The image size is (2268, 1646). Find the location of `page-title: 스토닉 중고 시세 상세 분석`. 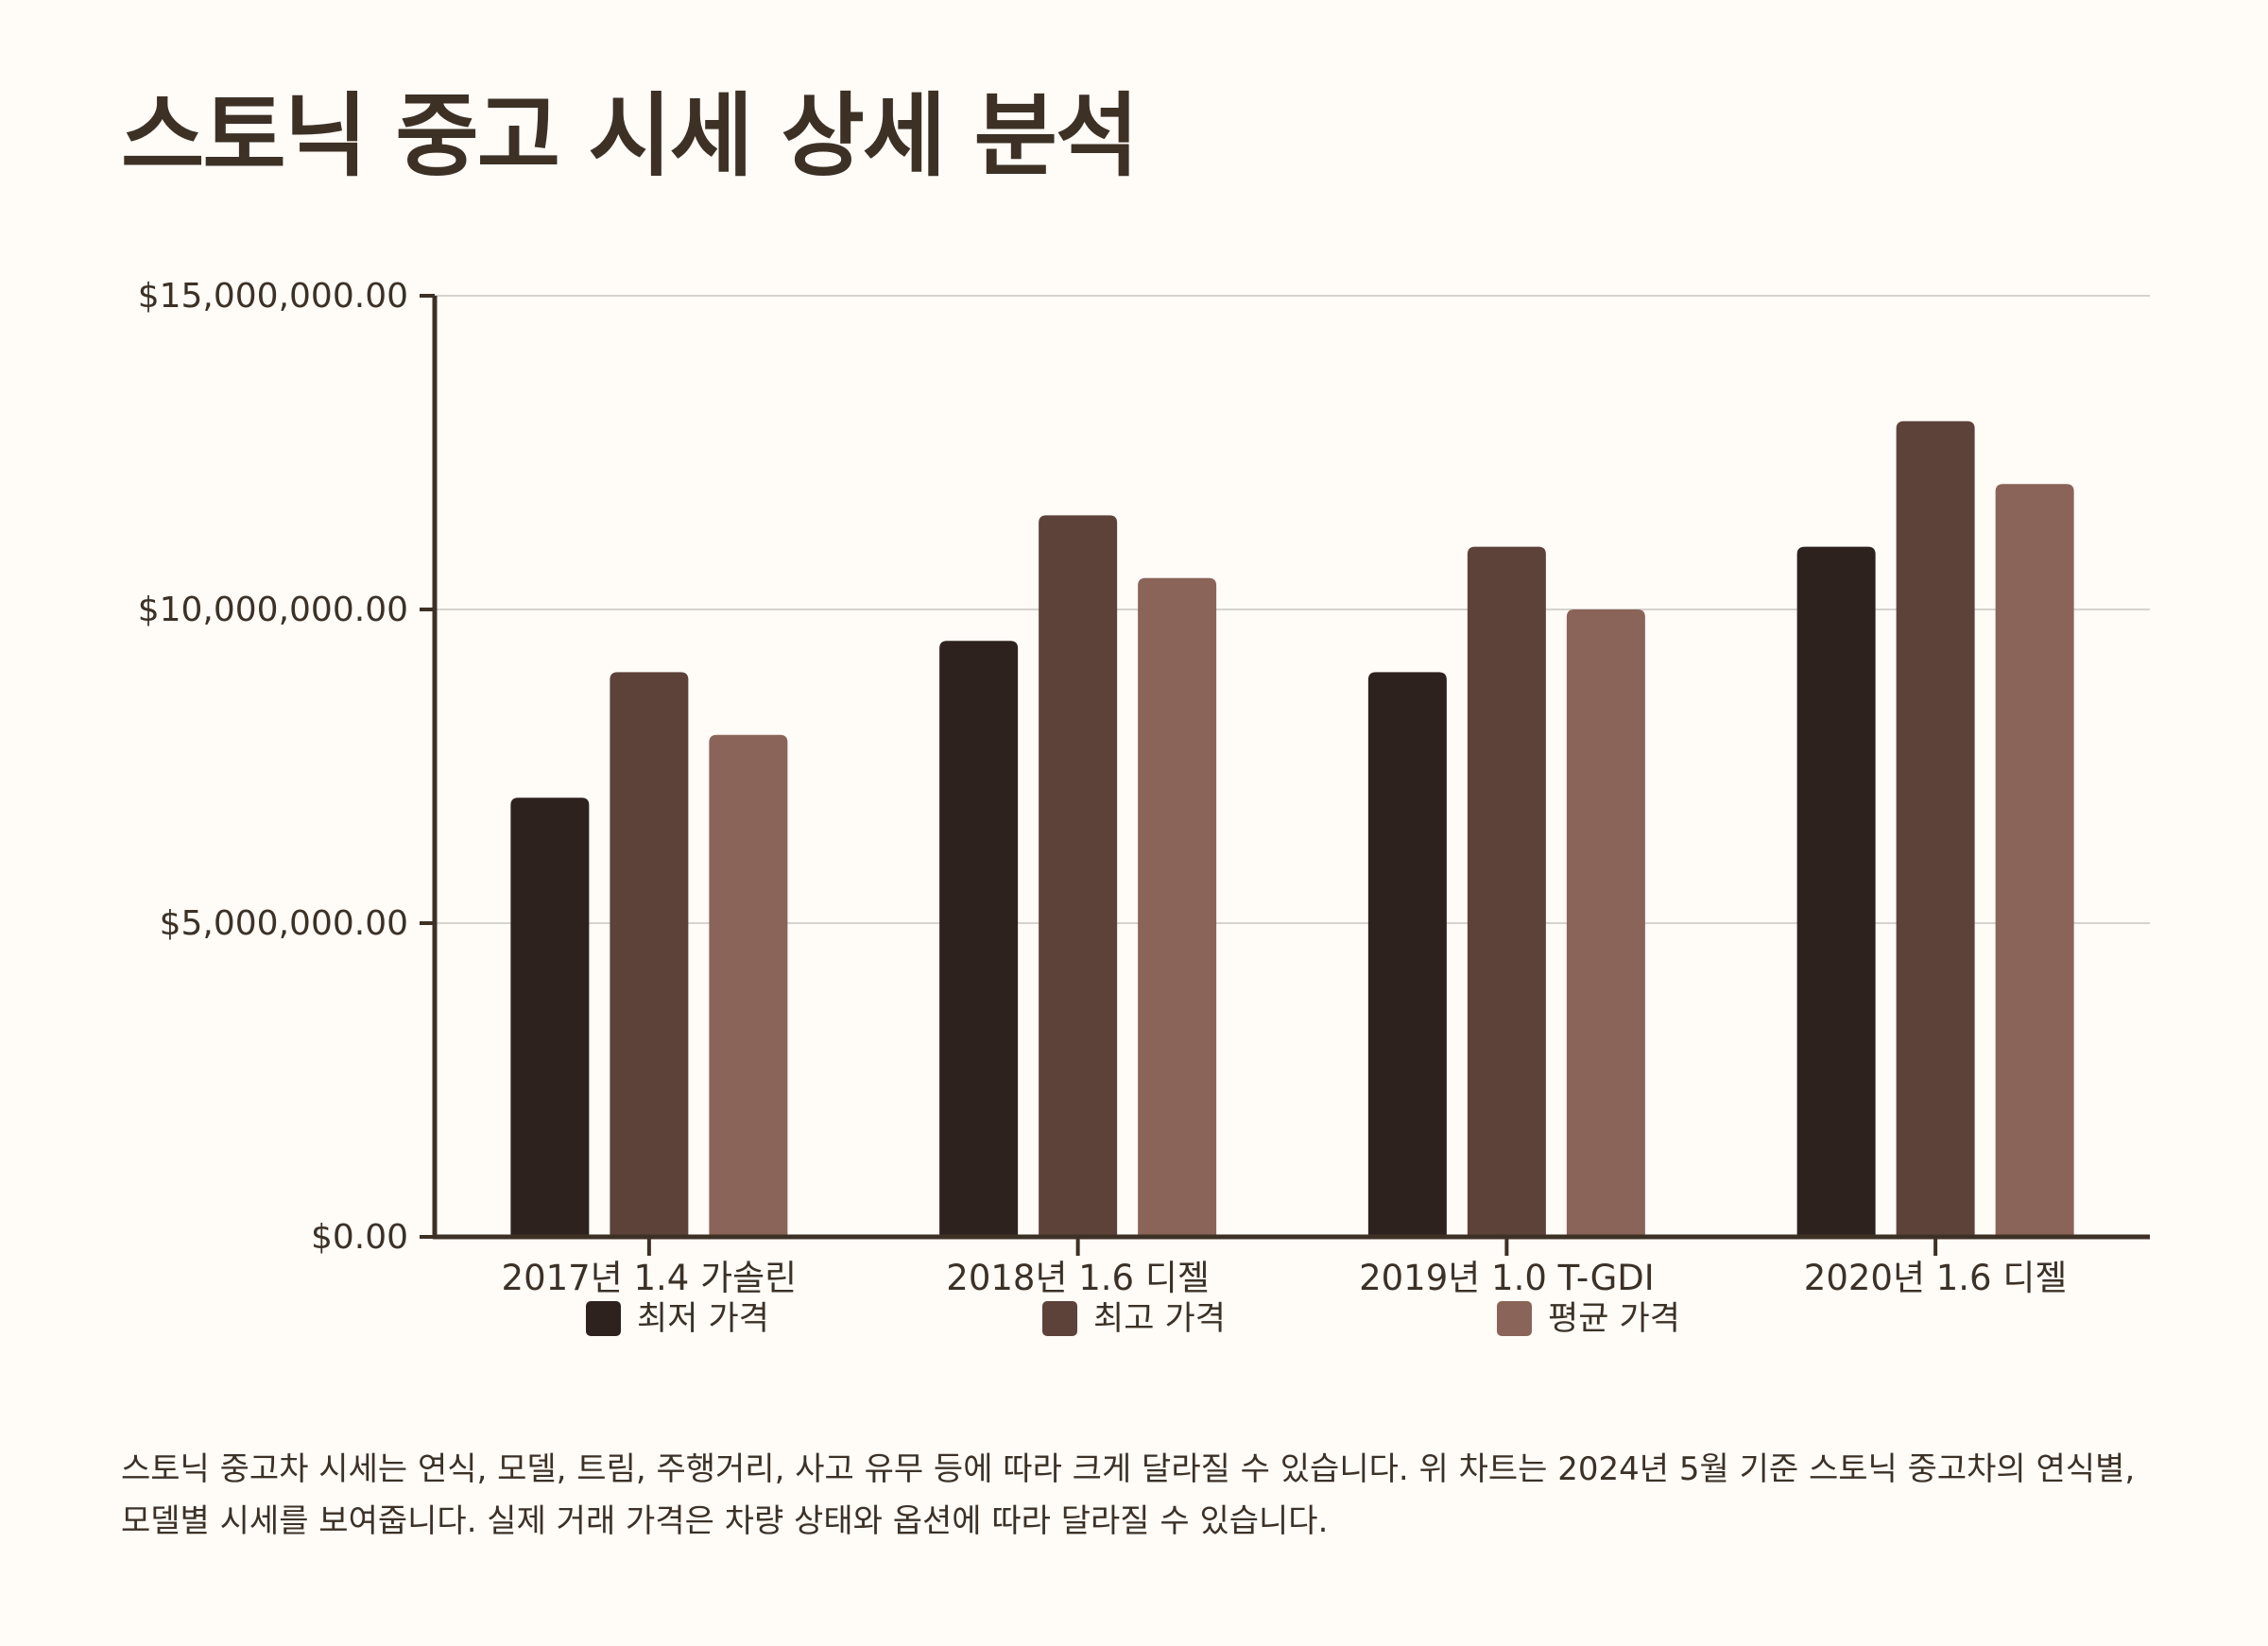

page-title: 스토닉 중고 시세 상세 분석 is located at coordinates (630, 136).